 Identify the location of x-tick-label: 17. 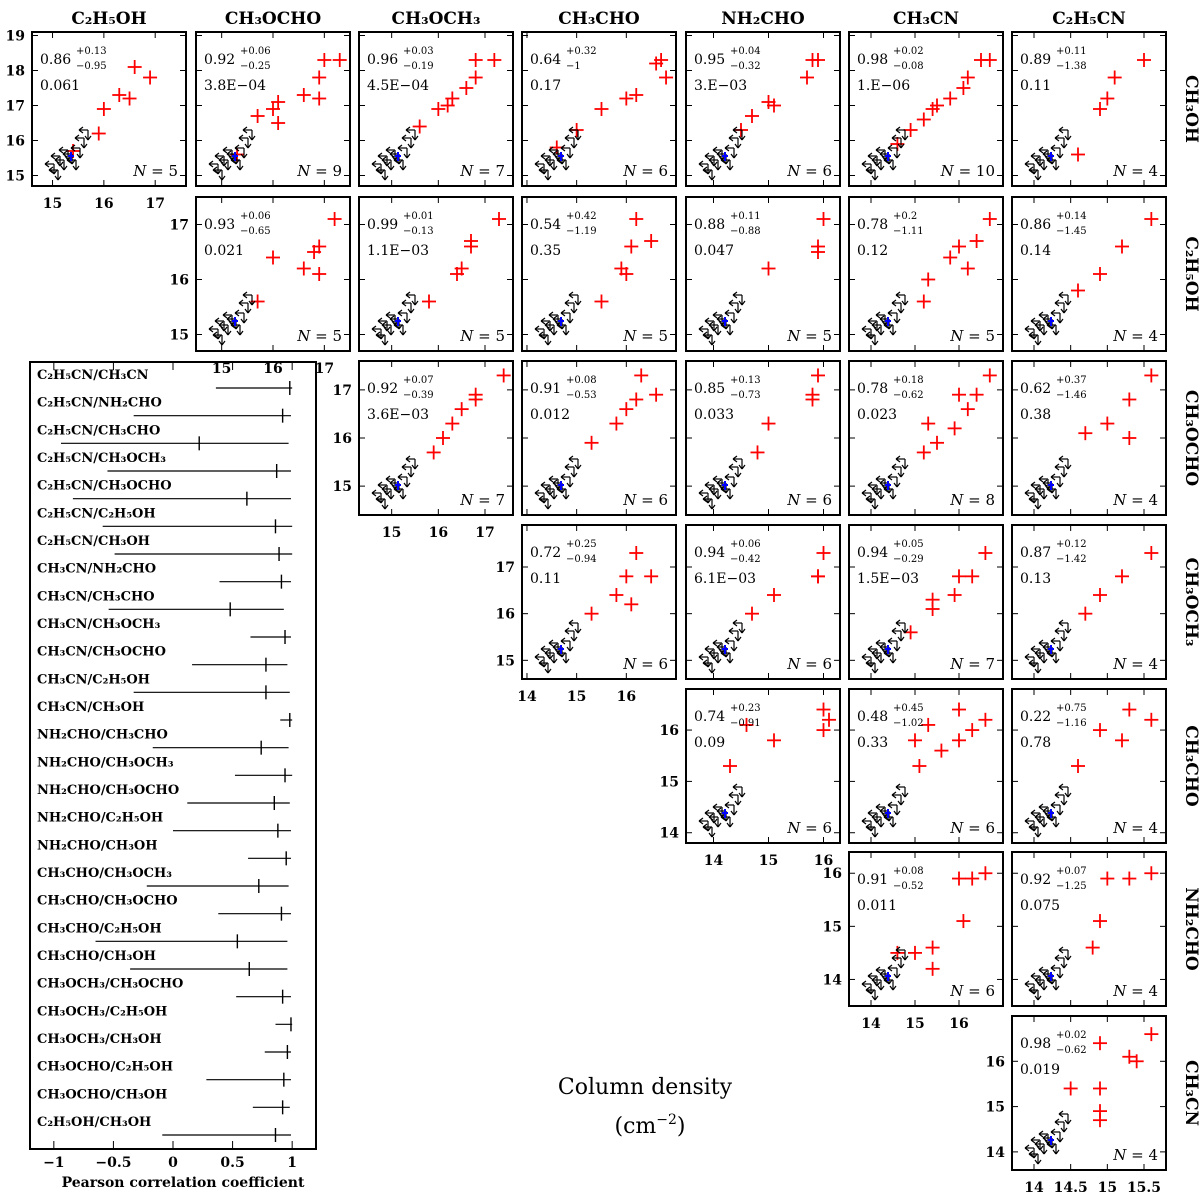
(484, 533).